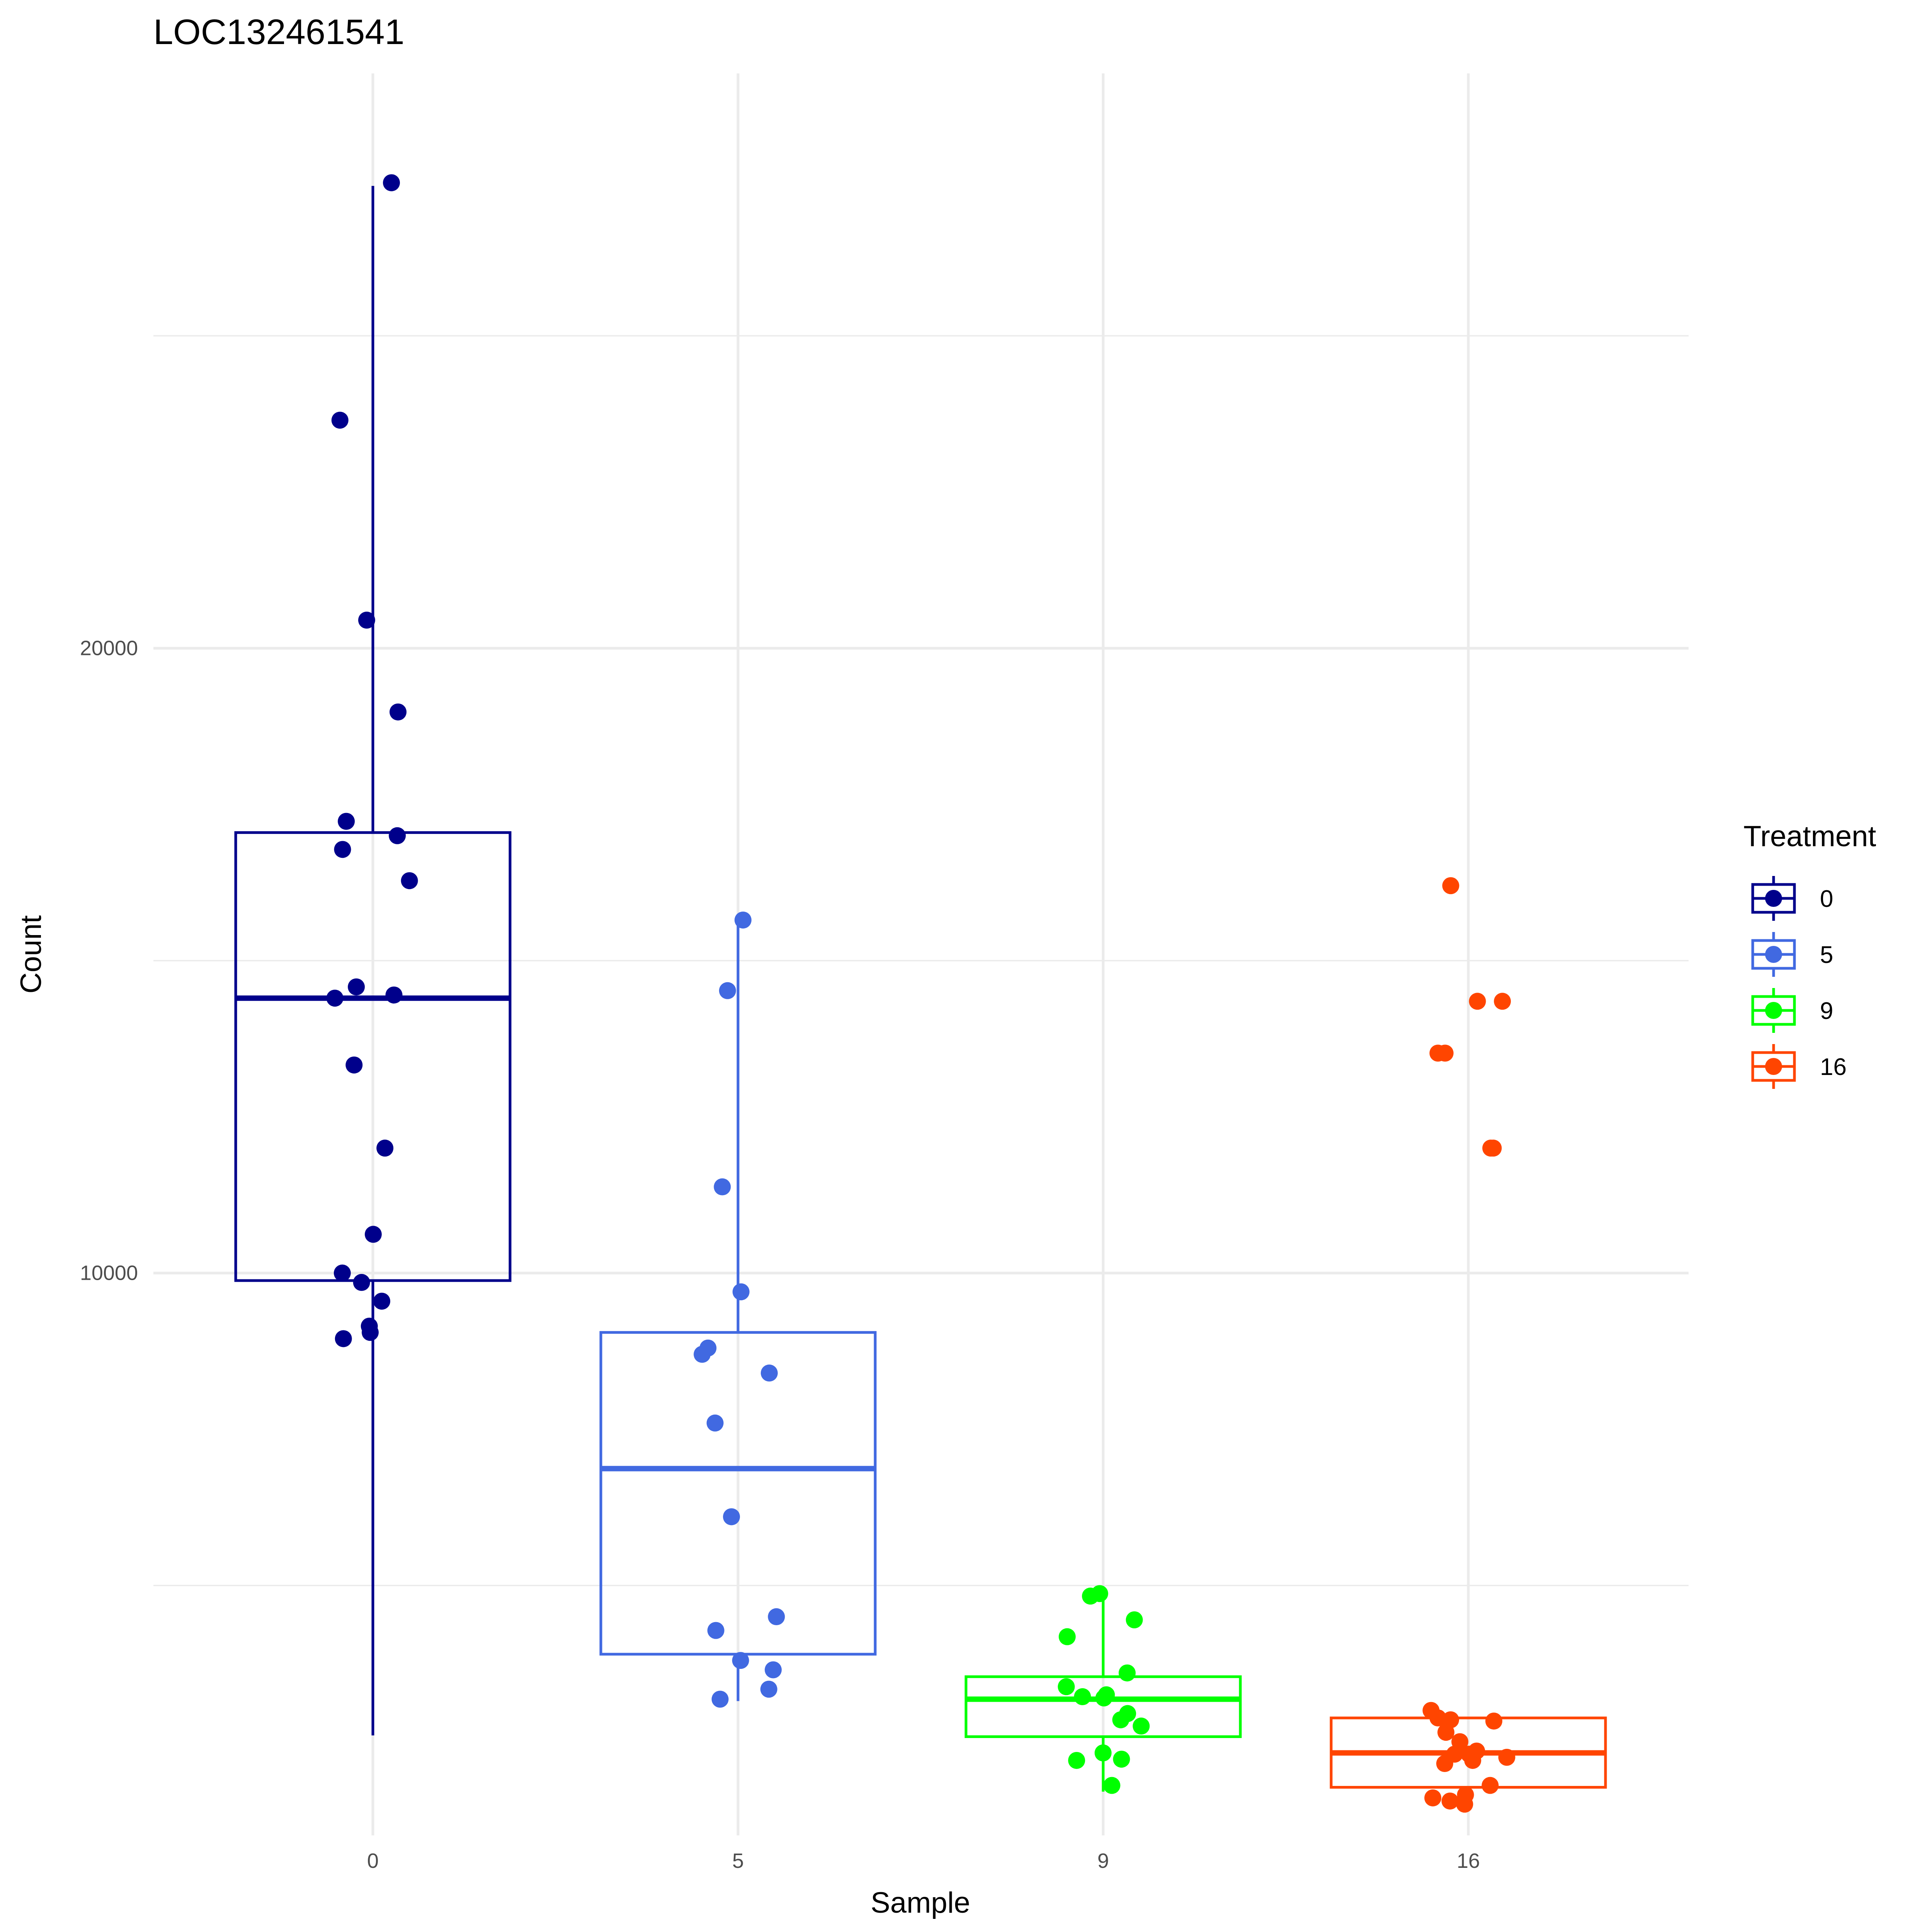  What do you see at coordinates (1827, 955) in the screenshot?
I see `legend-label: 5` at bounding box center [1827, 955].